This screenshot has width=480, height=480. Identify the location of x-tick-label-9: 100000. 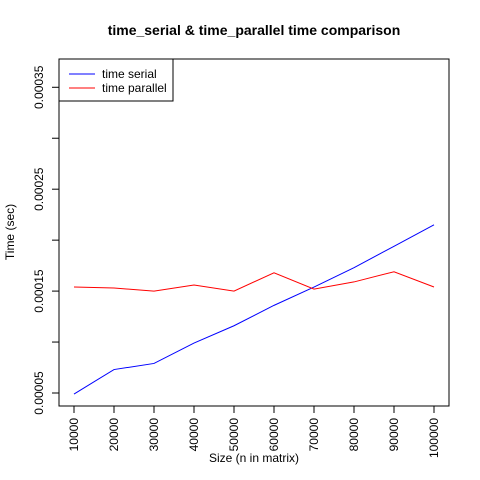
(434, 438).